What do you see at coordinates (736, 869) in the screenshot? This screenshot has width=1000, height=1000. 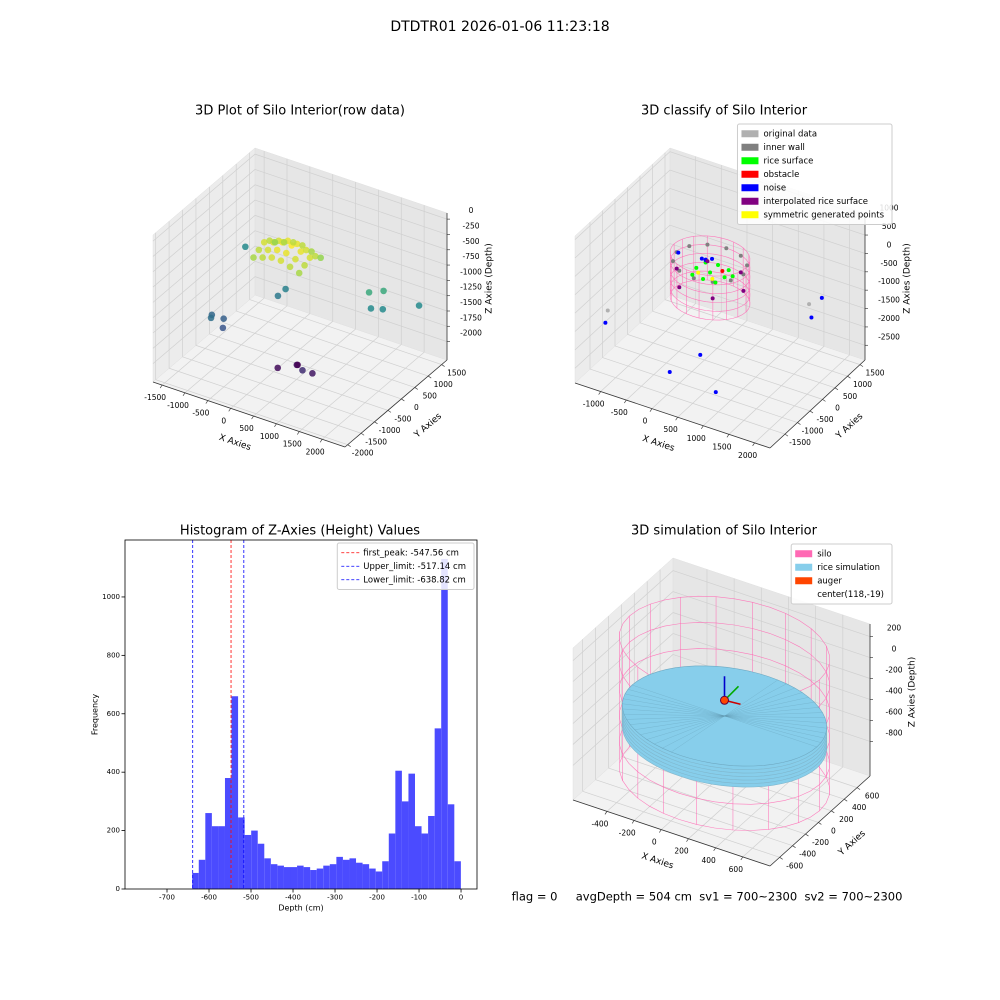 I see `x-tick-label: 600` at bounding box center [736, 869].